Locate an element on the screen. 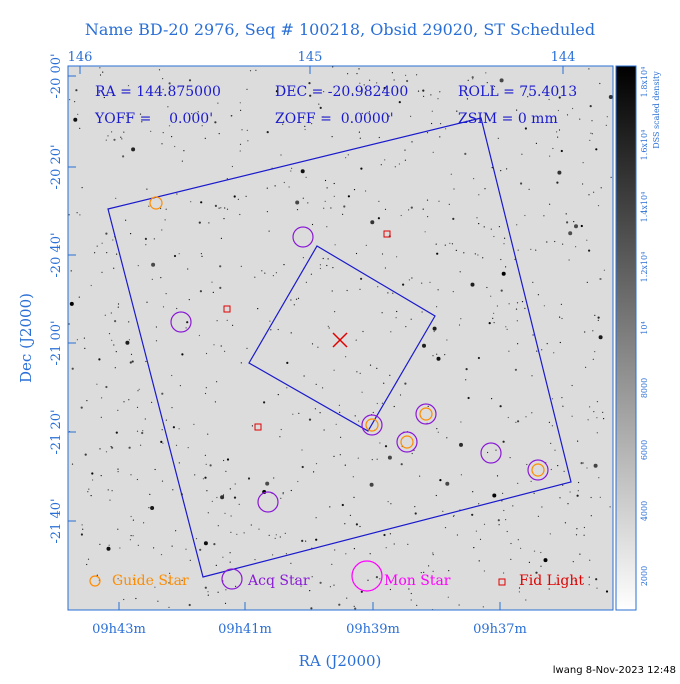 This screenshot has width=680, height=684. legend-acq-icon is located at coordinates (232, 579).